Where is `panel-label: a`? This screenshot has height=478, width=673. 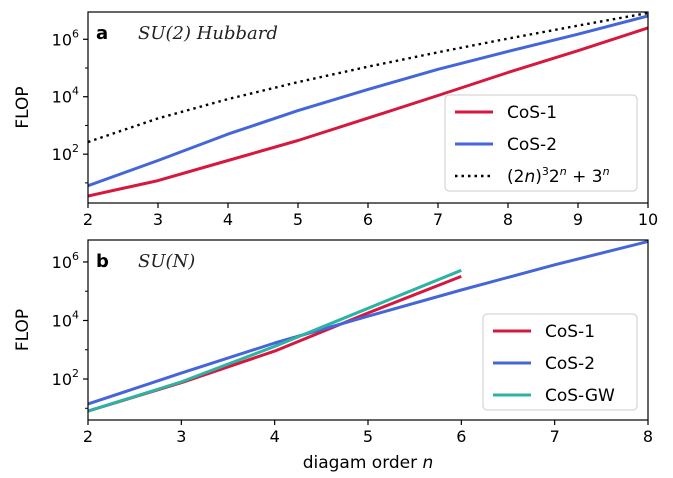
panel-label: a is located at coordinates (102, 33).